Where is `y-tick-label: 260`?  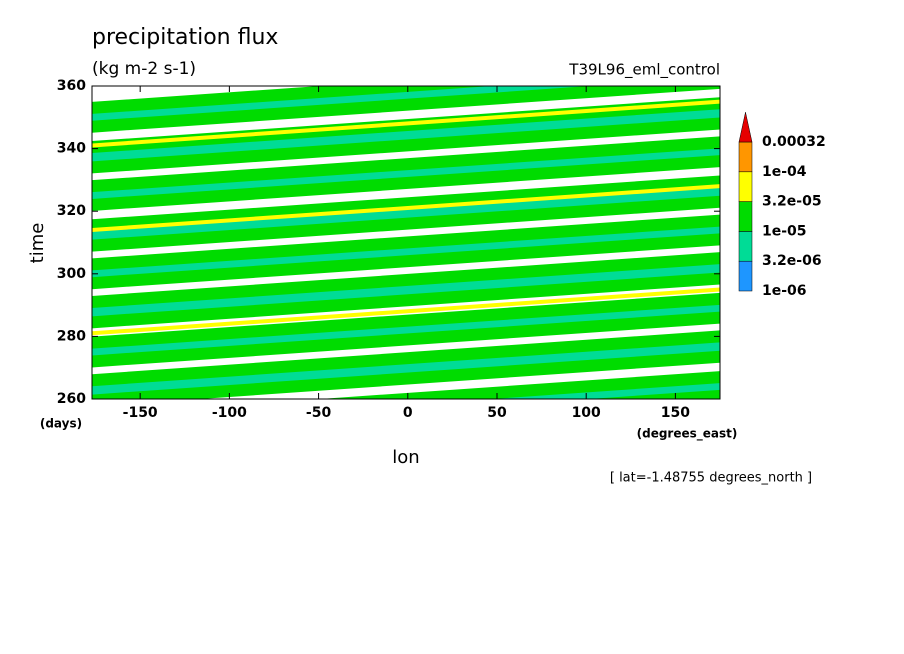
y-tick-label: 260 is located at coordinates (71, 399).